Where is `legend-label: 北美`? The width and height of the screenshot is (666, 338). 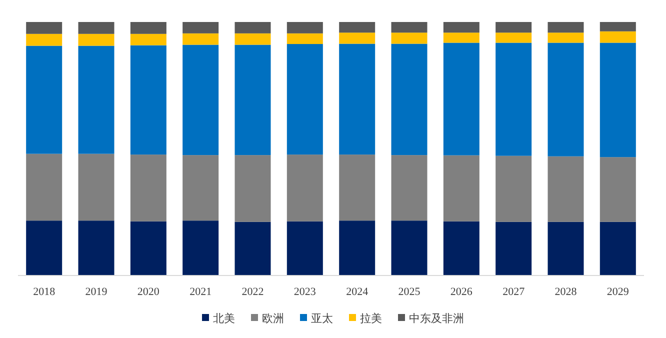
legend-label: 北美 is located at coordinates (224, 318).